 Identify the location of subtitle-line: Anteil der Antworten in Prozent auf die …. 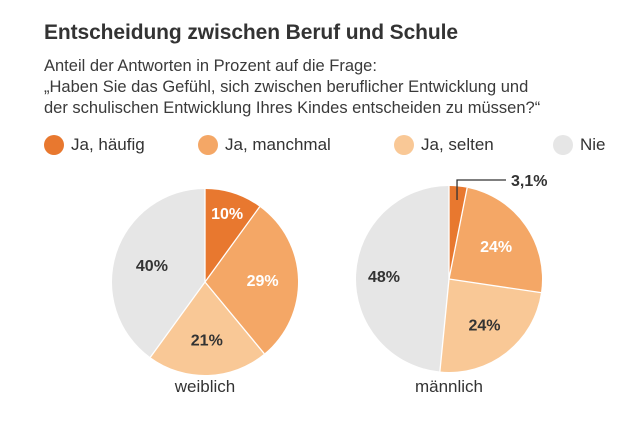
(210, 66).